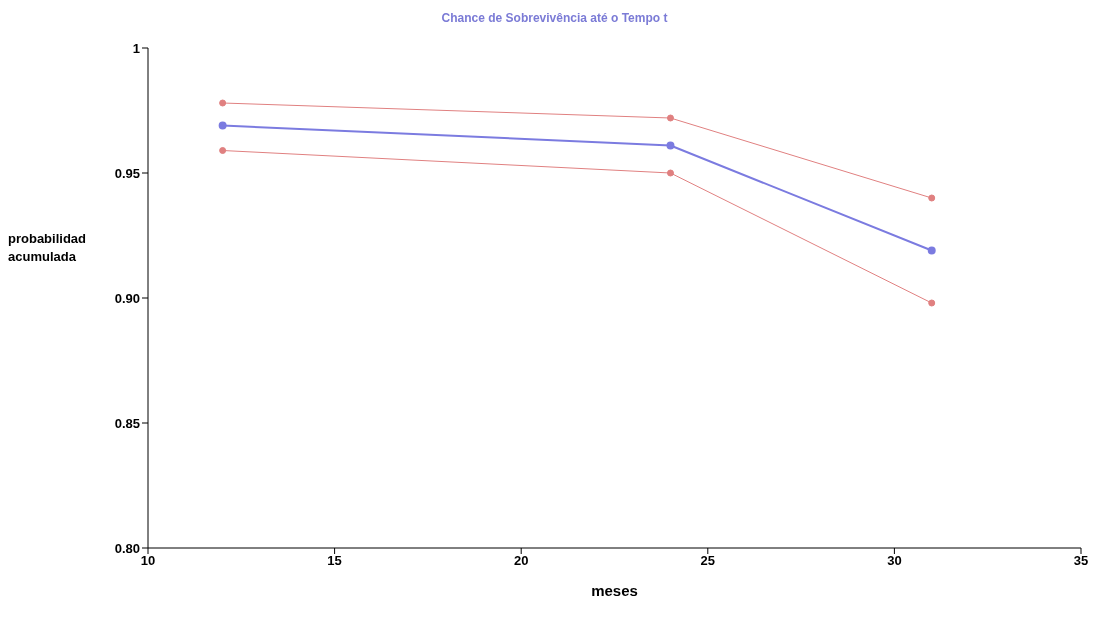 The width and height of the screenshot is (1109, 625). What do you see at coordinates (1081, 561) in the screenshot?
I see `x-tick-label: 35` at bounding box center [1081, 561].